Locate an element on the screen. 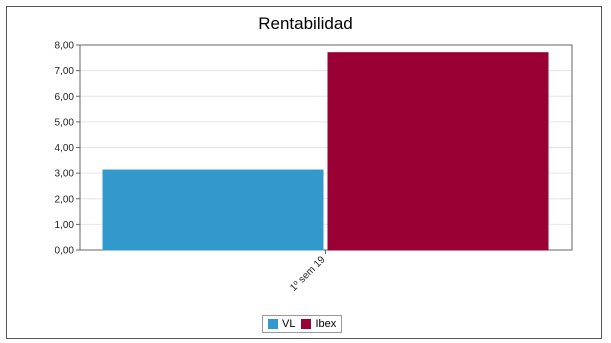  x-axis: 1º sem 19 is located at coordinates (308, 272).